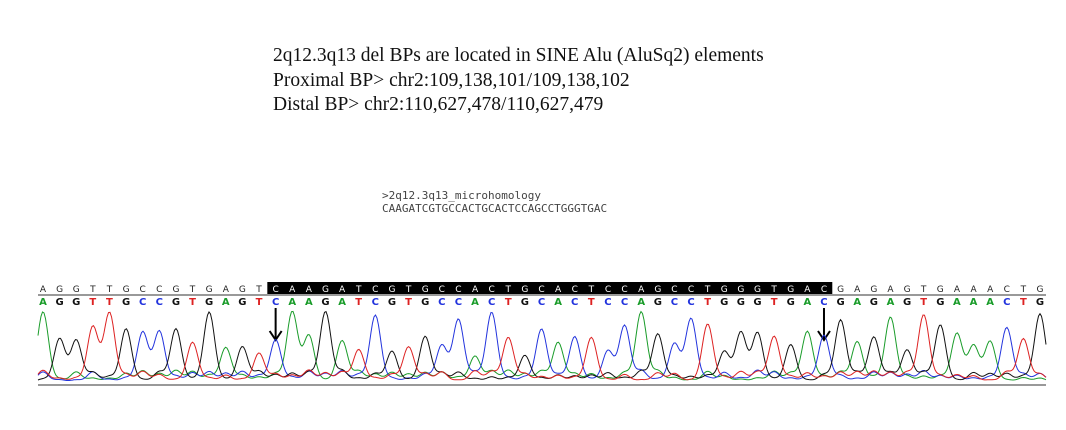  What do you see at coordinates (159, 302) in the screenshot?
I see `called-base-7: C` at bounding box center [159, 302].